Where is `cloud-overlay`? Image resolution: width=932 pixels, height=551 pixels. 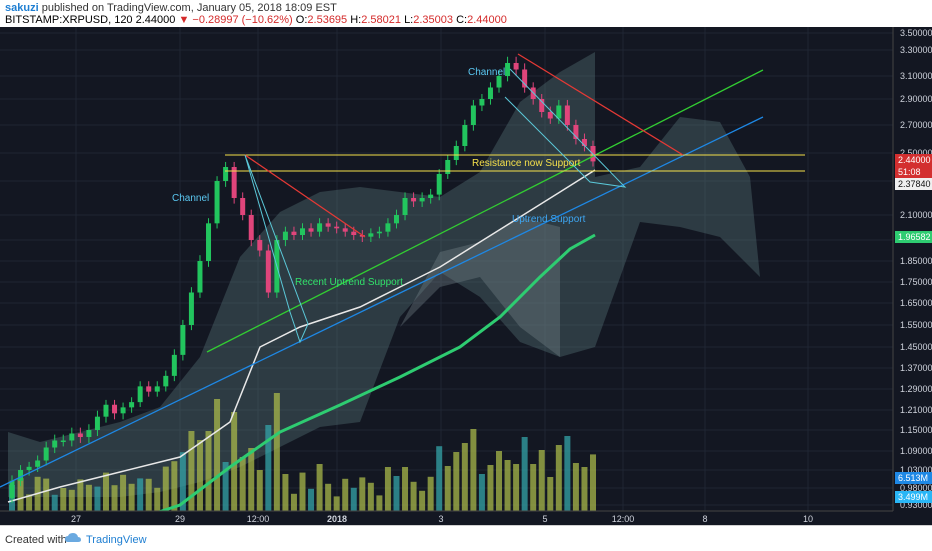 cloud-overlay is located at coordinates (480, 287).